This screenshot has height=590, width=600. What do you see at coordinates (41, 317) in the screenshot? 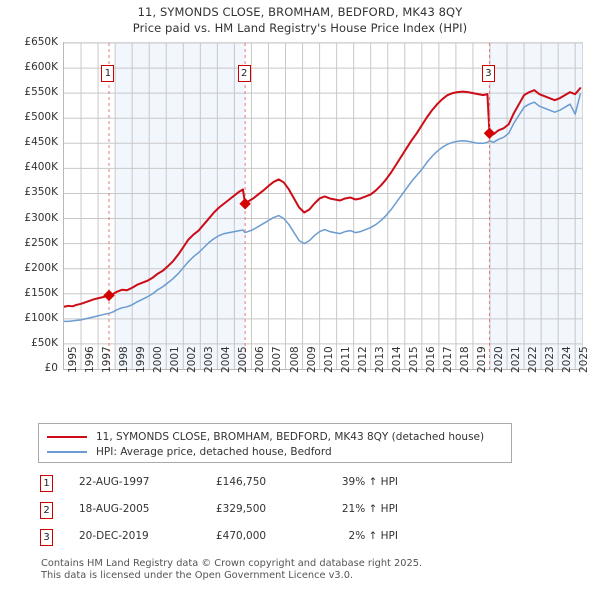
I see `y-tick-label: £100K` at bounding box center [41, 317].